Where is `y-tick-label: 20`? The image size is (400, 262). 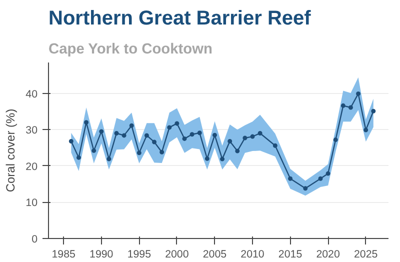
y-tick-label: 20 is located at coordinates (32, 166).